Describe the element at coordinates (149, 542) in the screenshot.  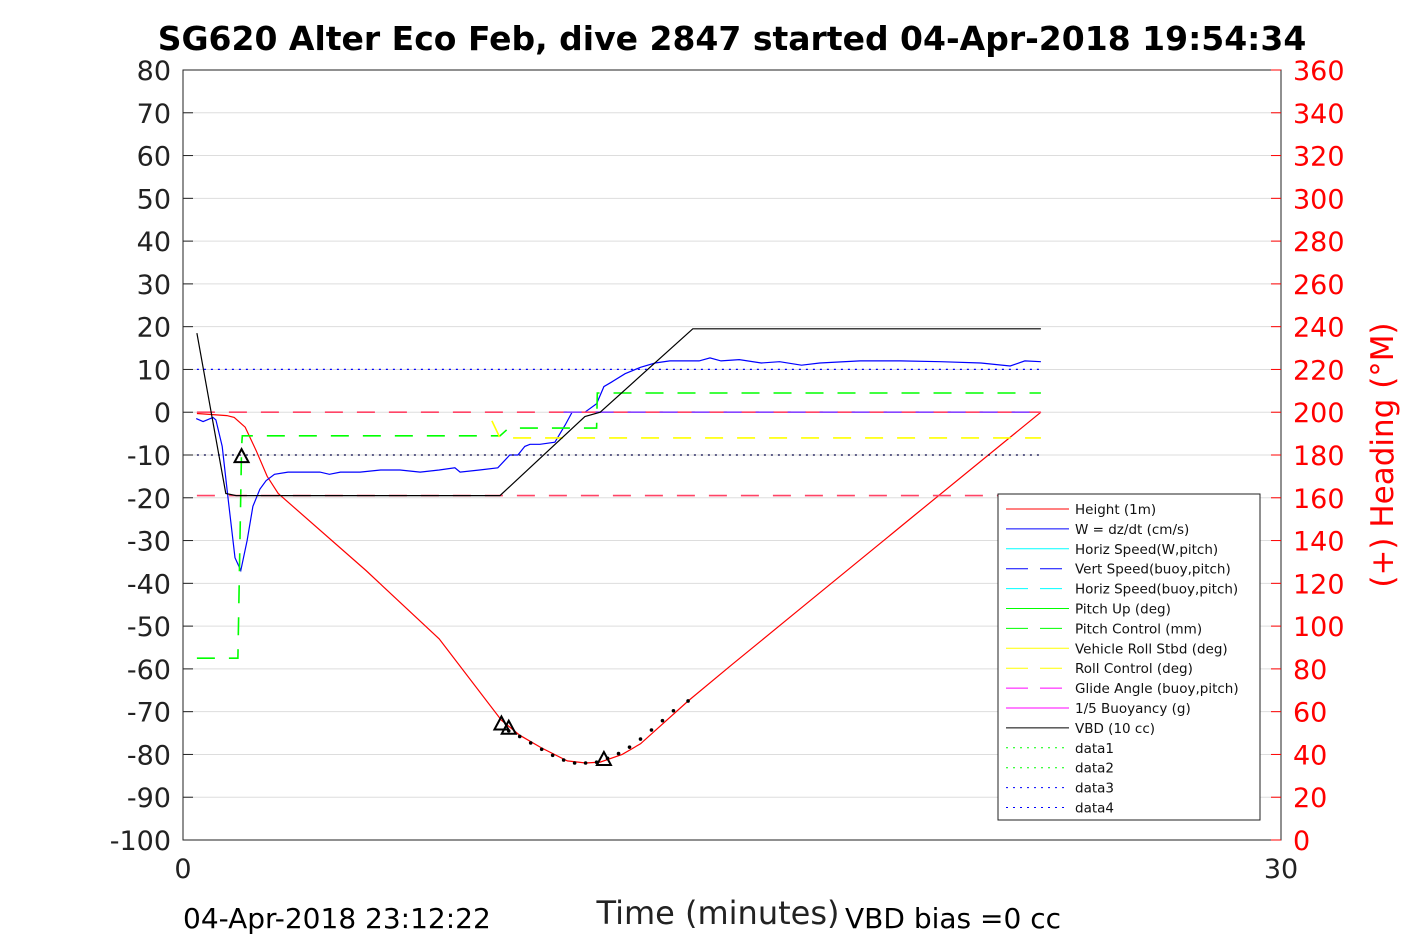
I see `y-tick-label: -30` at that location.